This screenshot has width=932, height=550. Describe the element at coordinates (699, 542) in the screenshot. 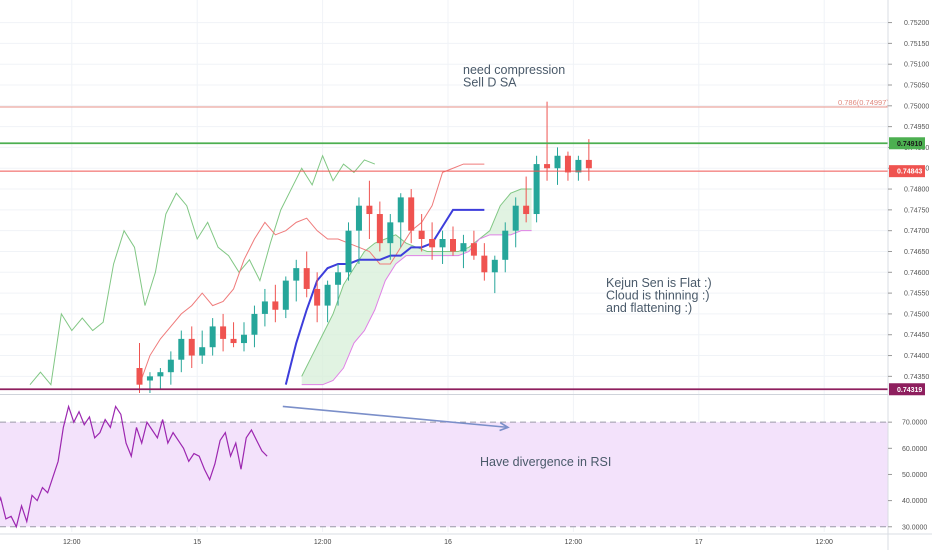

I see `time-tick-label: 17` at that location.